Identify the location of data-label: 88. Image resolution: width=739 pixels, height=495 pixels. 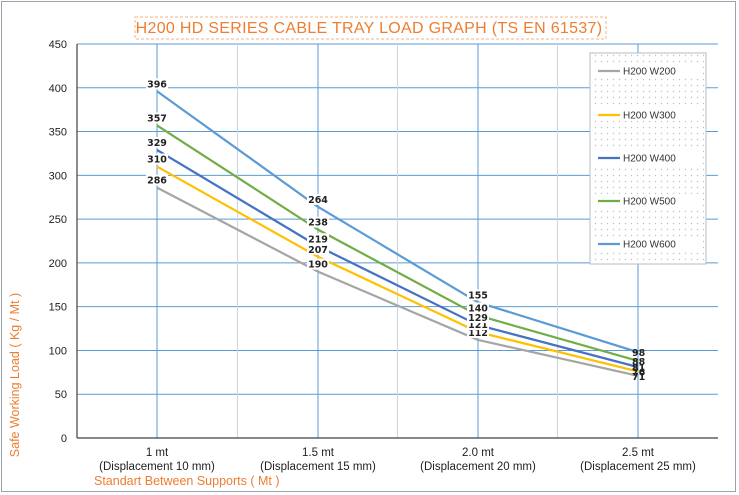
(639, 362).